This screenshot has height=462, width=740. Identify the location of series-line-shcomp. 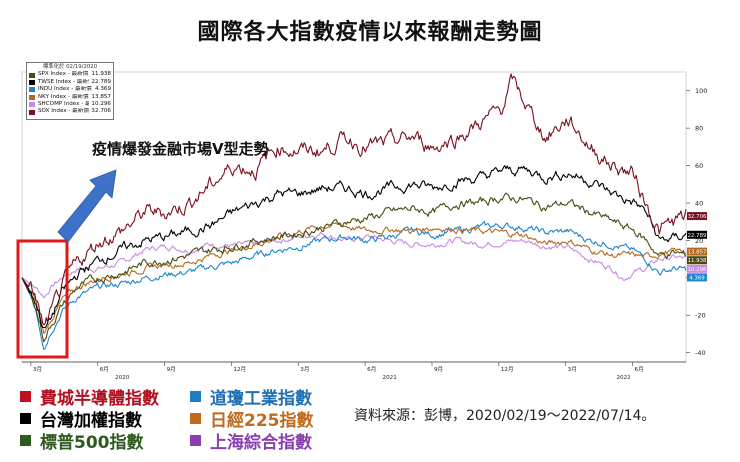
(354, 265).